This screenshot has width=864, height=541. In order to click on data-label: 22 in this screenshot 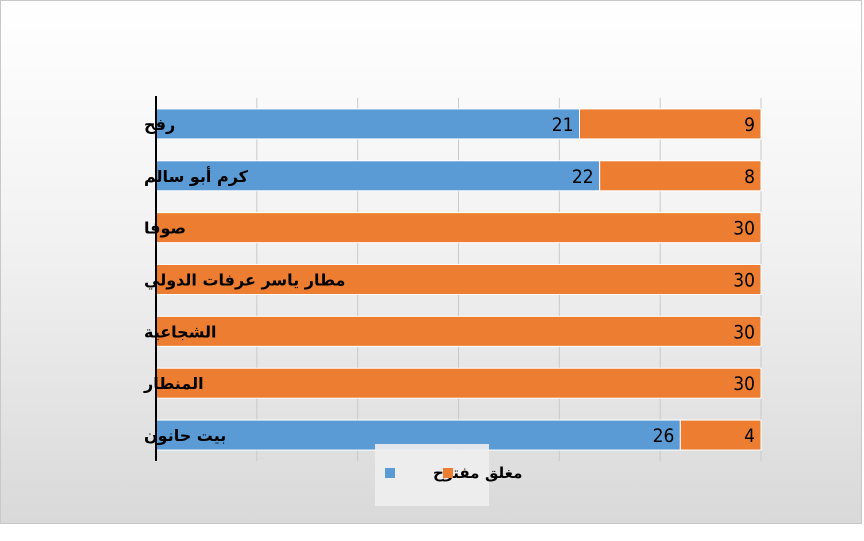, I will do `click(583, 177)`.